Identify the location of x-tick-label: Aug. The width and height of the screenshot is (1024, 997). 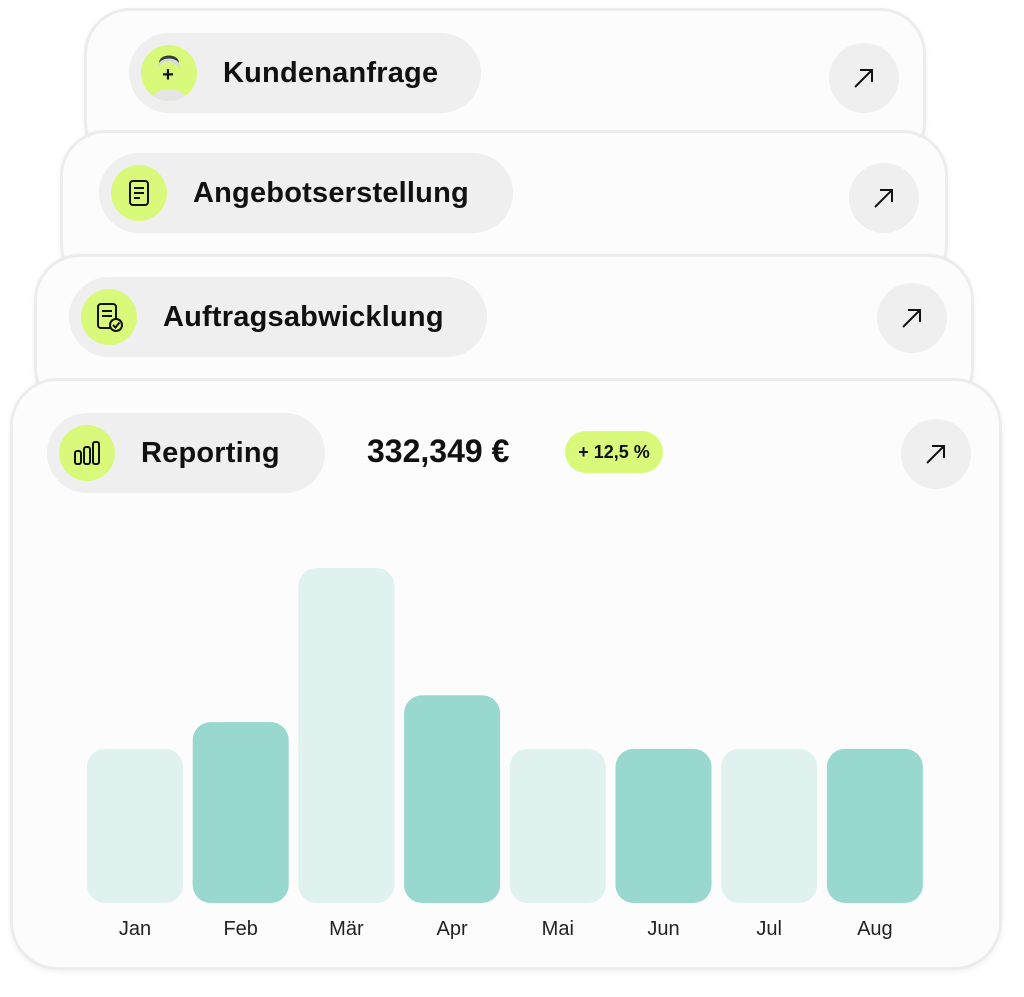
(875, 929).